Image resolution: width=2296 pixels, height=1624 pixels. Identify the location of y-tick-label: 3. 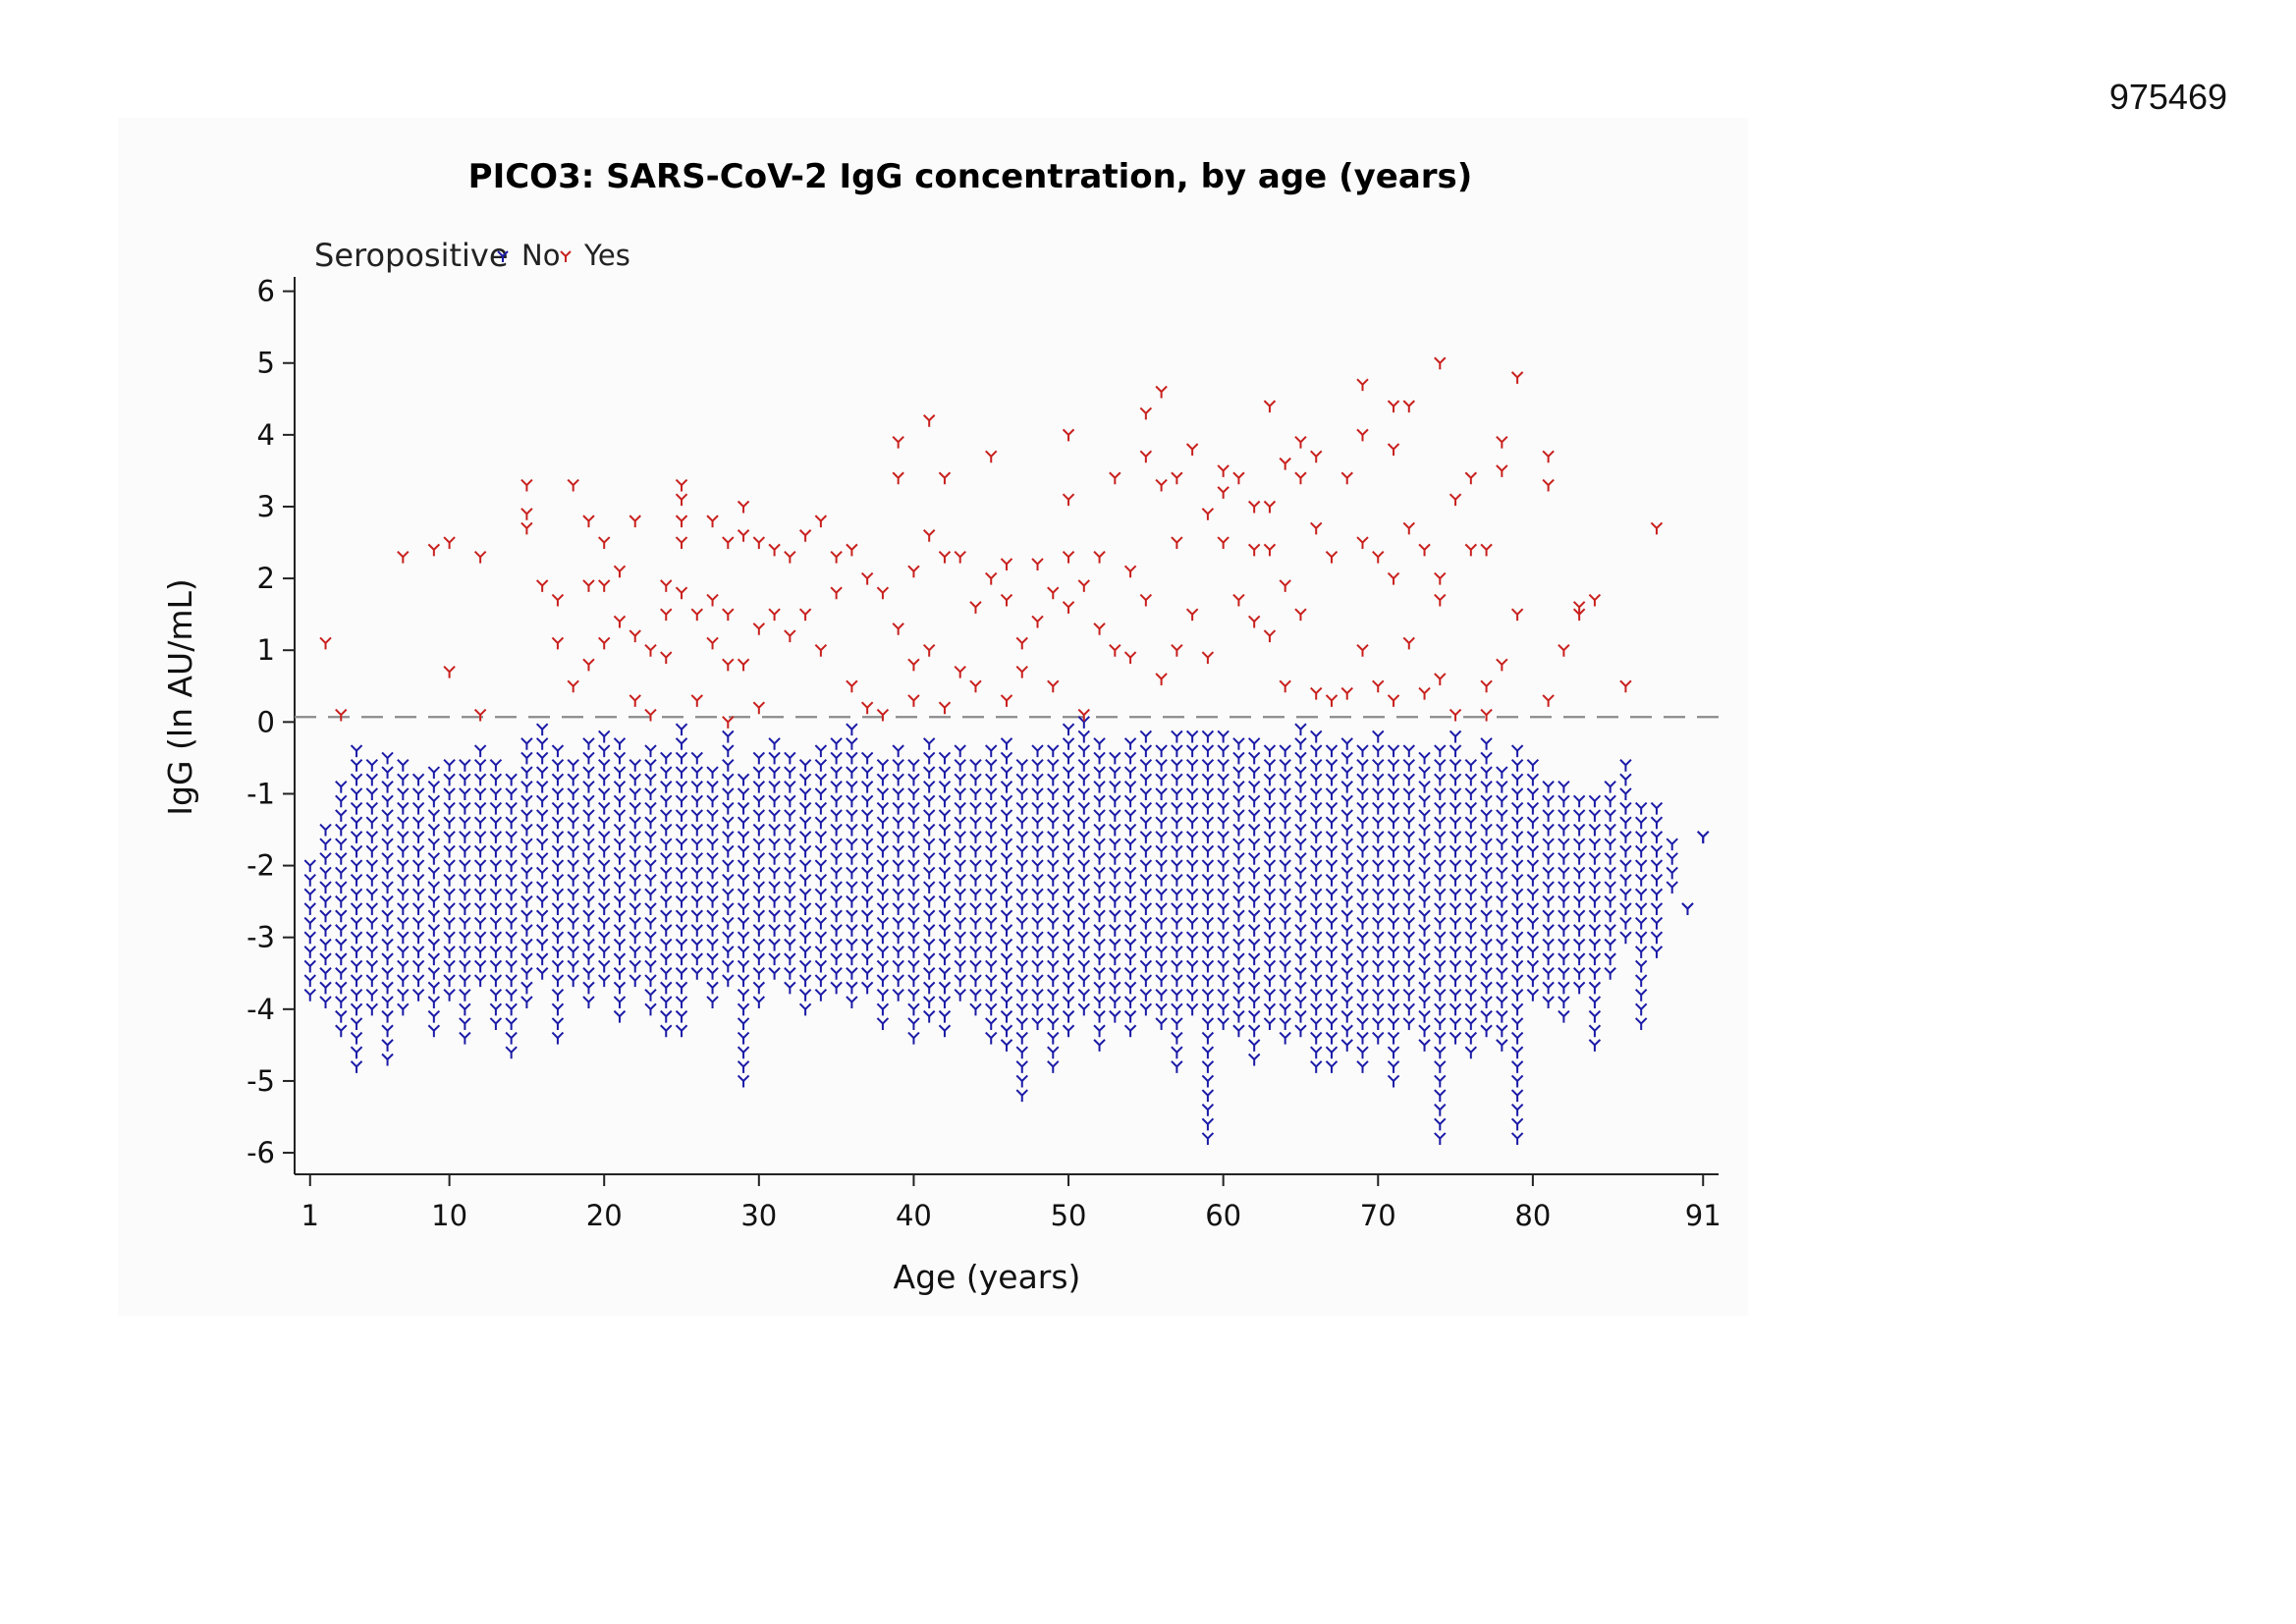
(266, 506).